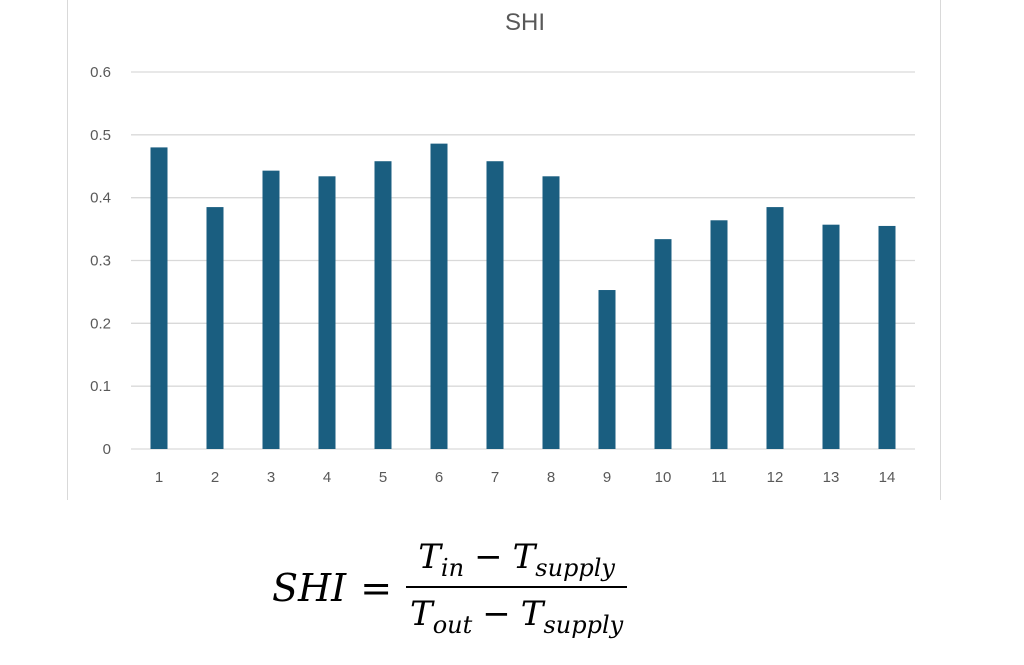 The image size is (1024, 665). What do you see at coordinates (516, 616) in the screenshot?
I see `formula-denominator: Tout − Tsupply` at bounding box center [516, 616].